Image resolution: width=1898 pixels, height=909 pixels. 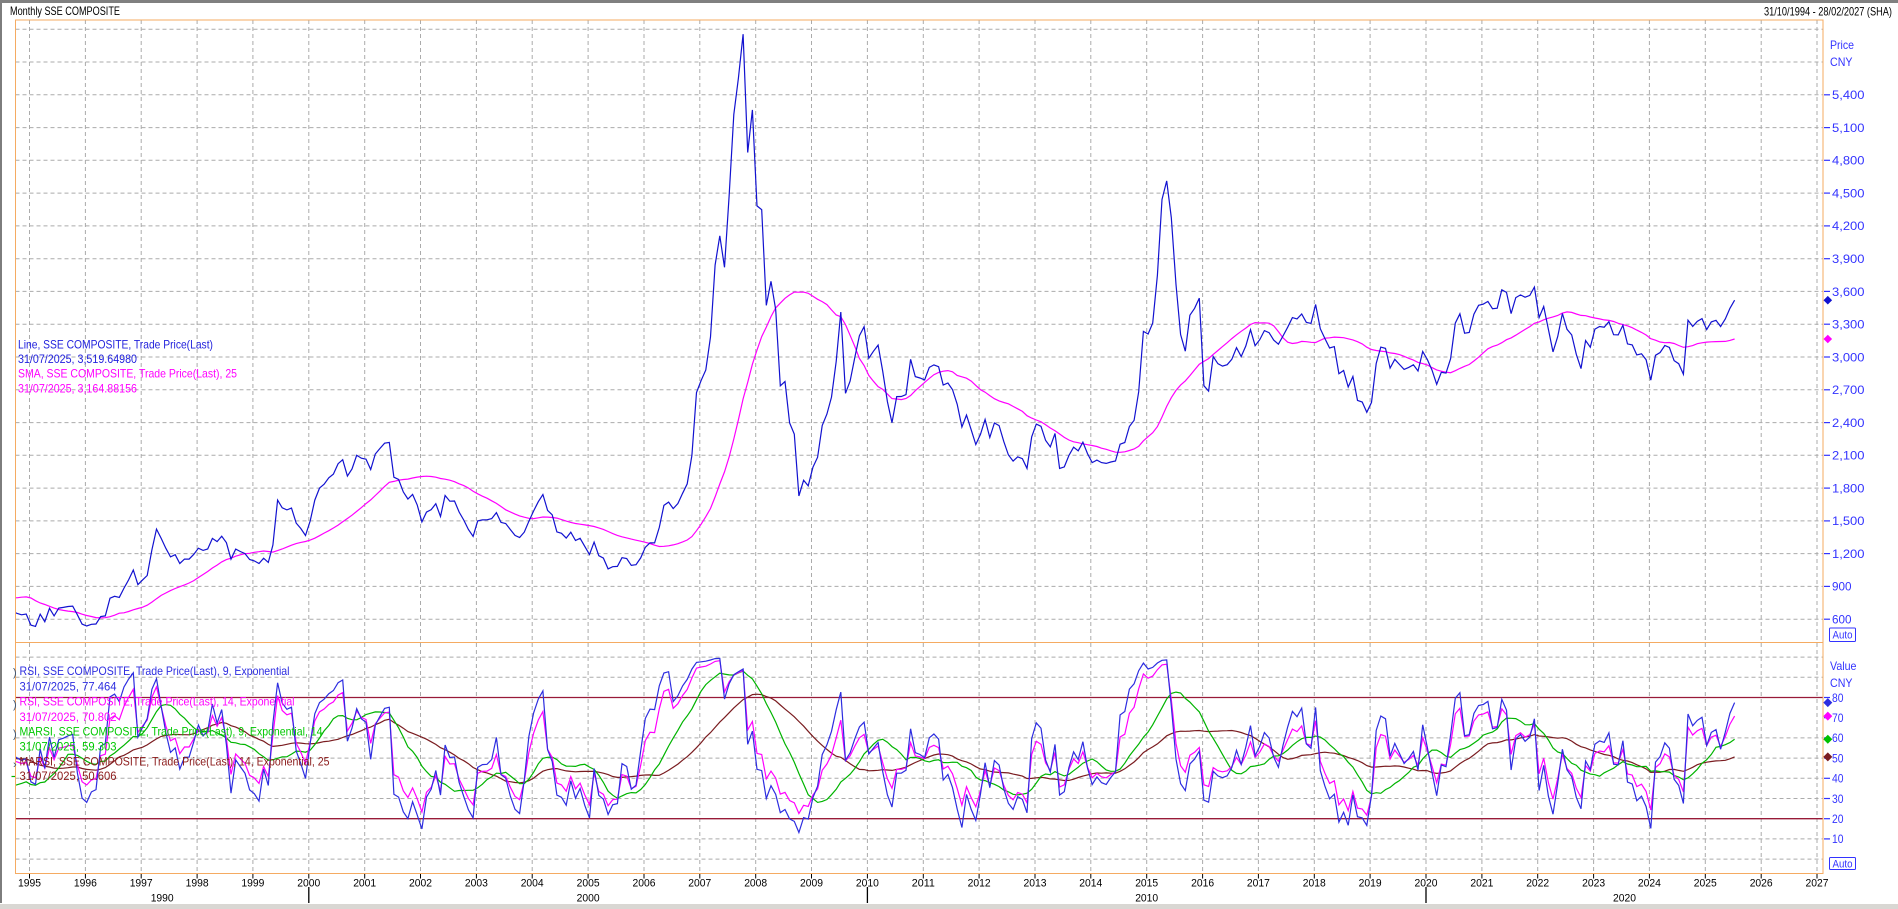 What do you see at coordinates (1838, 758) in the screenshot?
I see `svg-text: 50` at bounding box center [1838, 758].